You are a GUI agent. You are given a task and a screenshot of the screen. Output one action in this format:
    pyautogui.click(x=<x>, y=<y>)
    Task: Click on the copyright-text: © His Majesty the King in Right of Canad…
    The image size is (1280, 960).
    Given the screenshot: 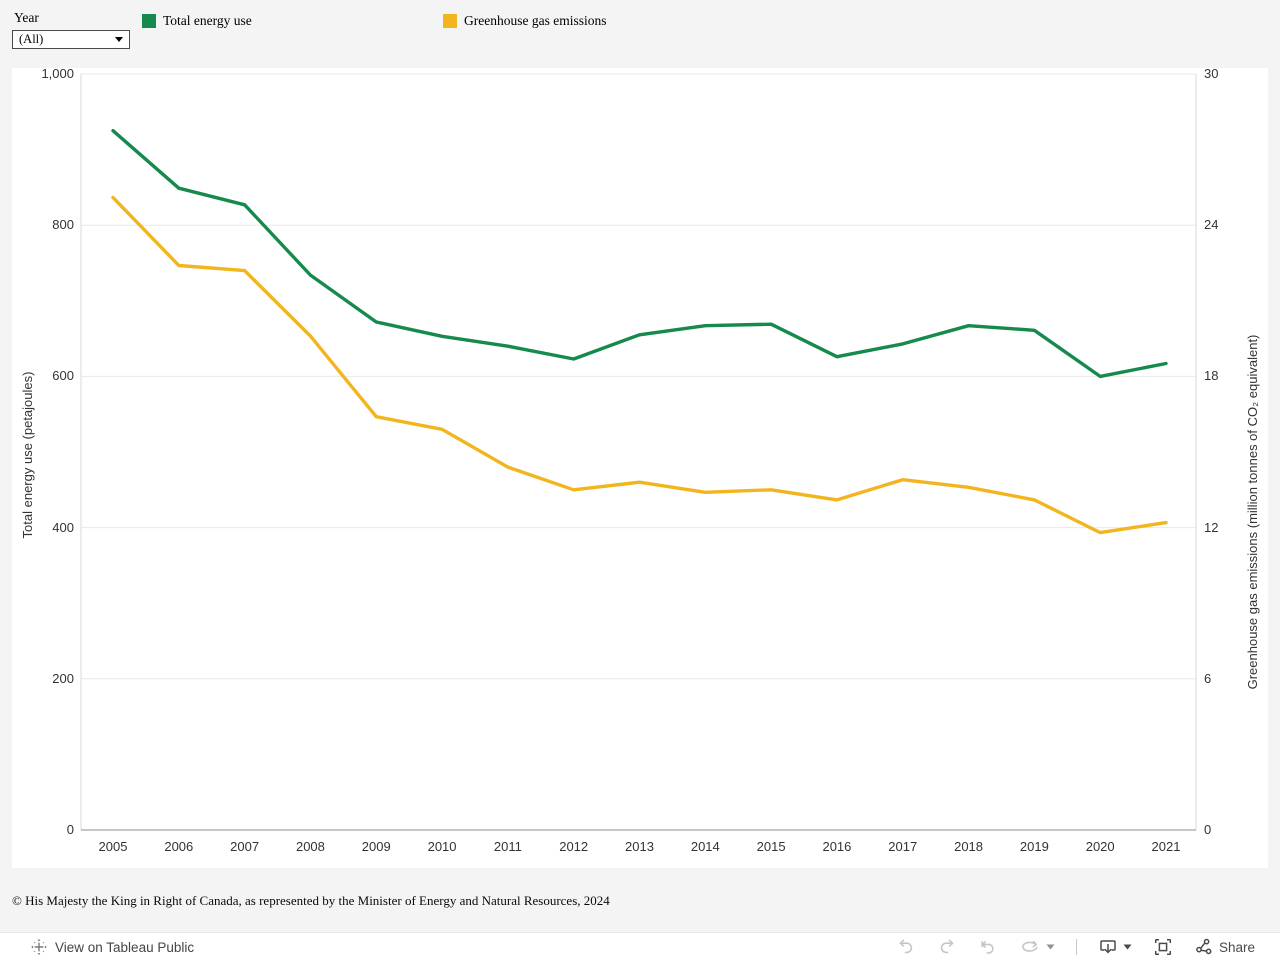 What is the action you would take?
    pyautogui.click(x=311, y=900)
    